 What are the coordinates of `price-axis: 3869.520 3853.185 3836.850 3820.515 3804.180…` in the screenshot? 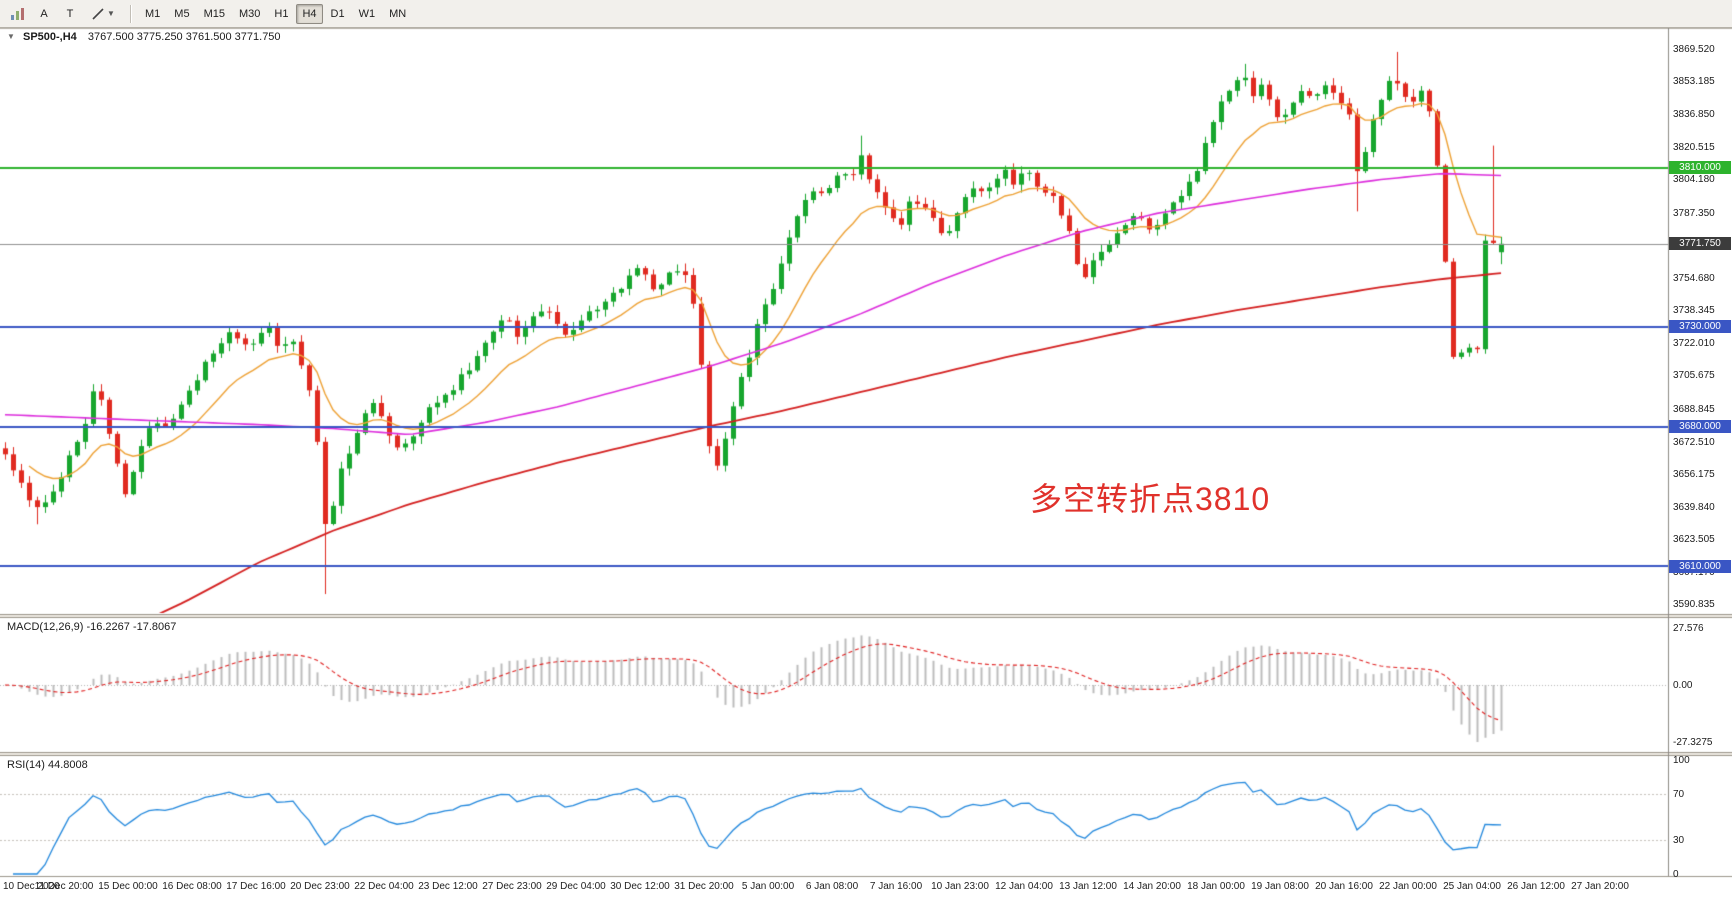 It's located at (1702, 448).